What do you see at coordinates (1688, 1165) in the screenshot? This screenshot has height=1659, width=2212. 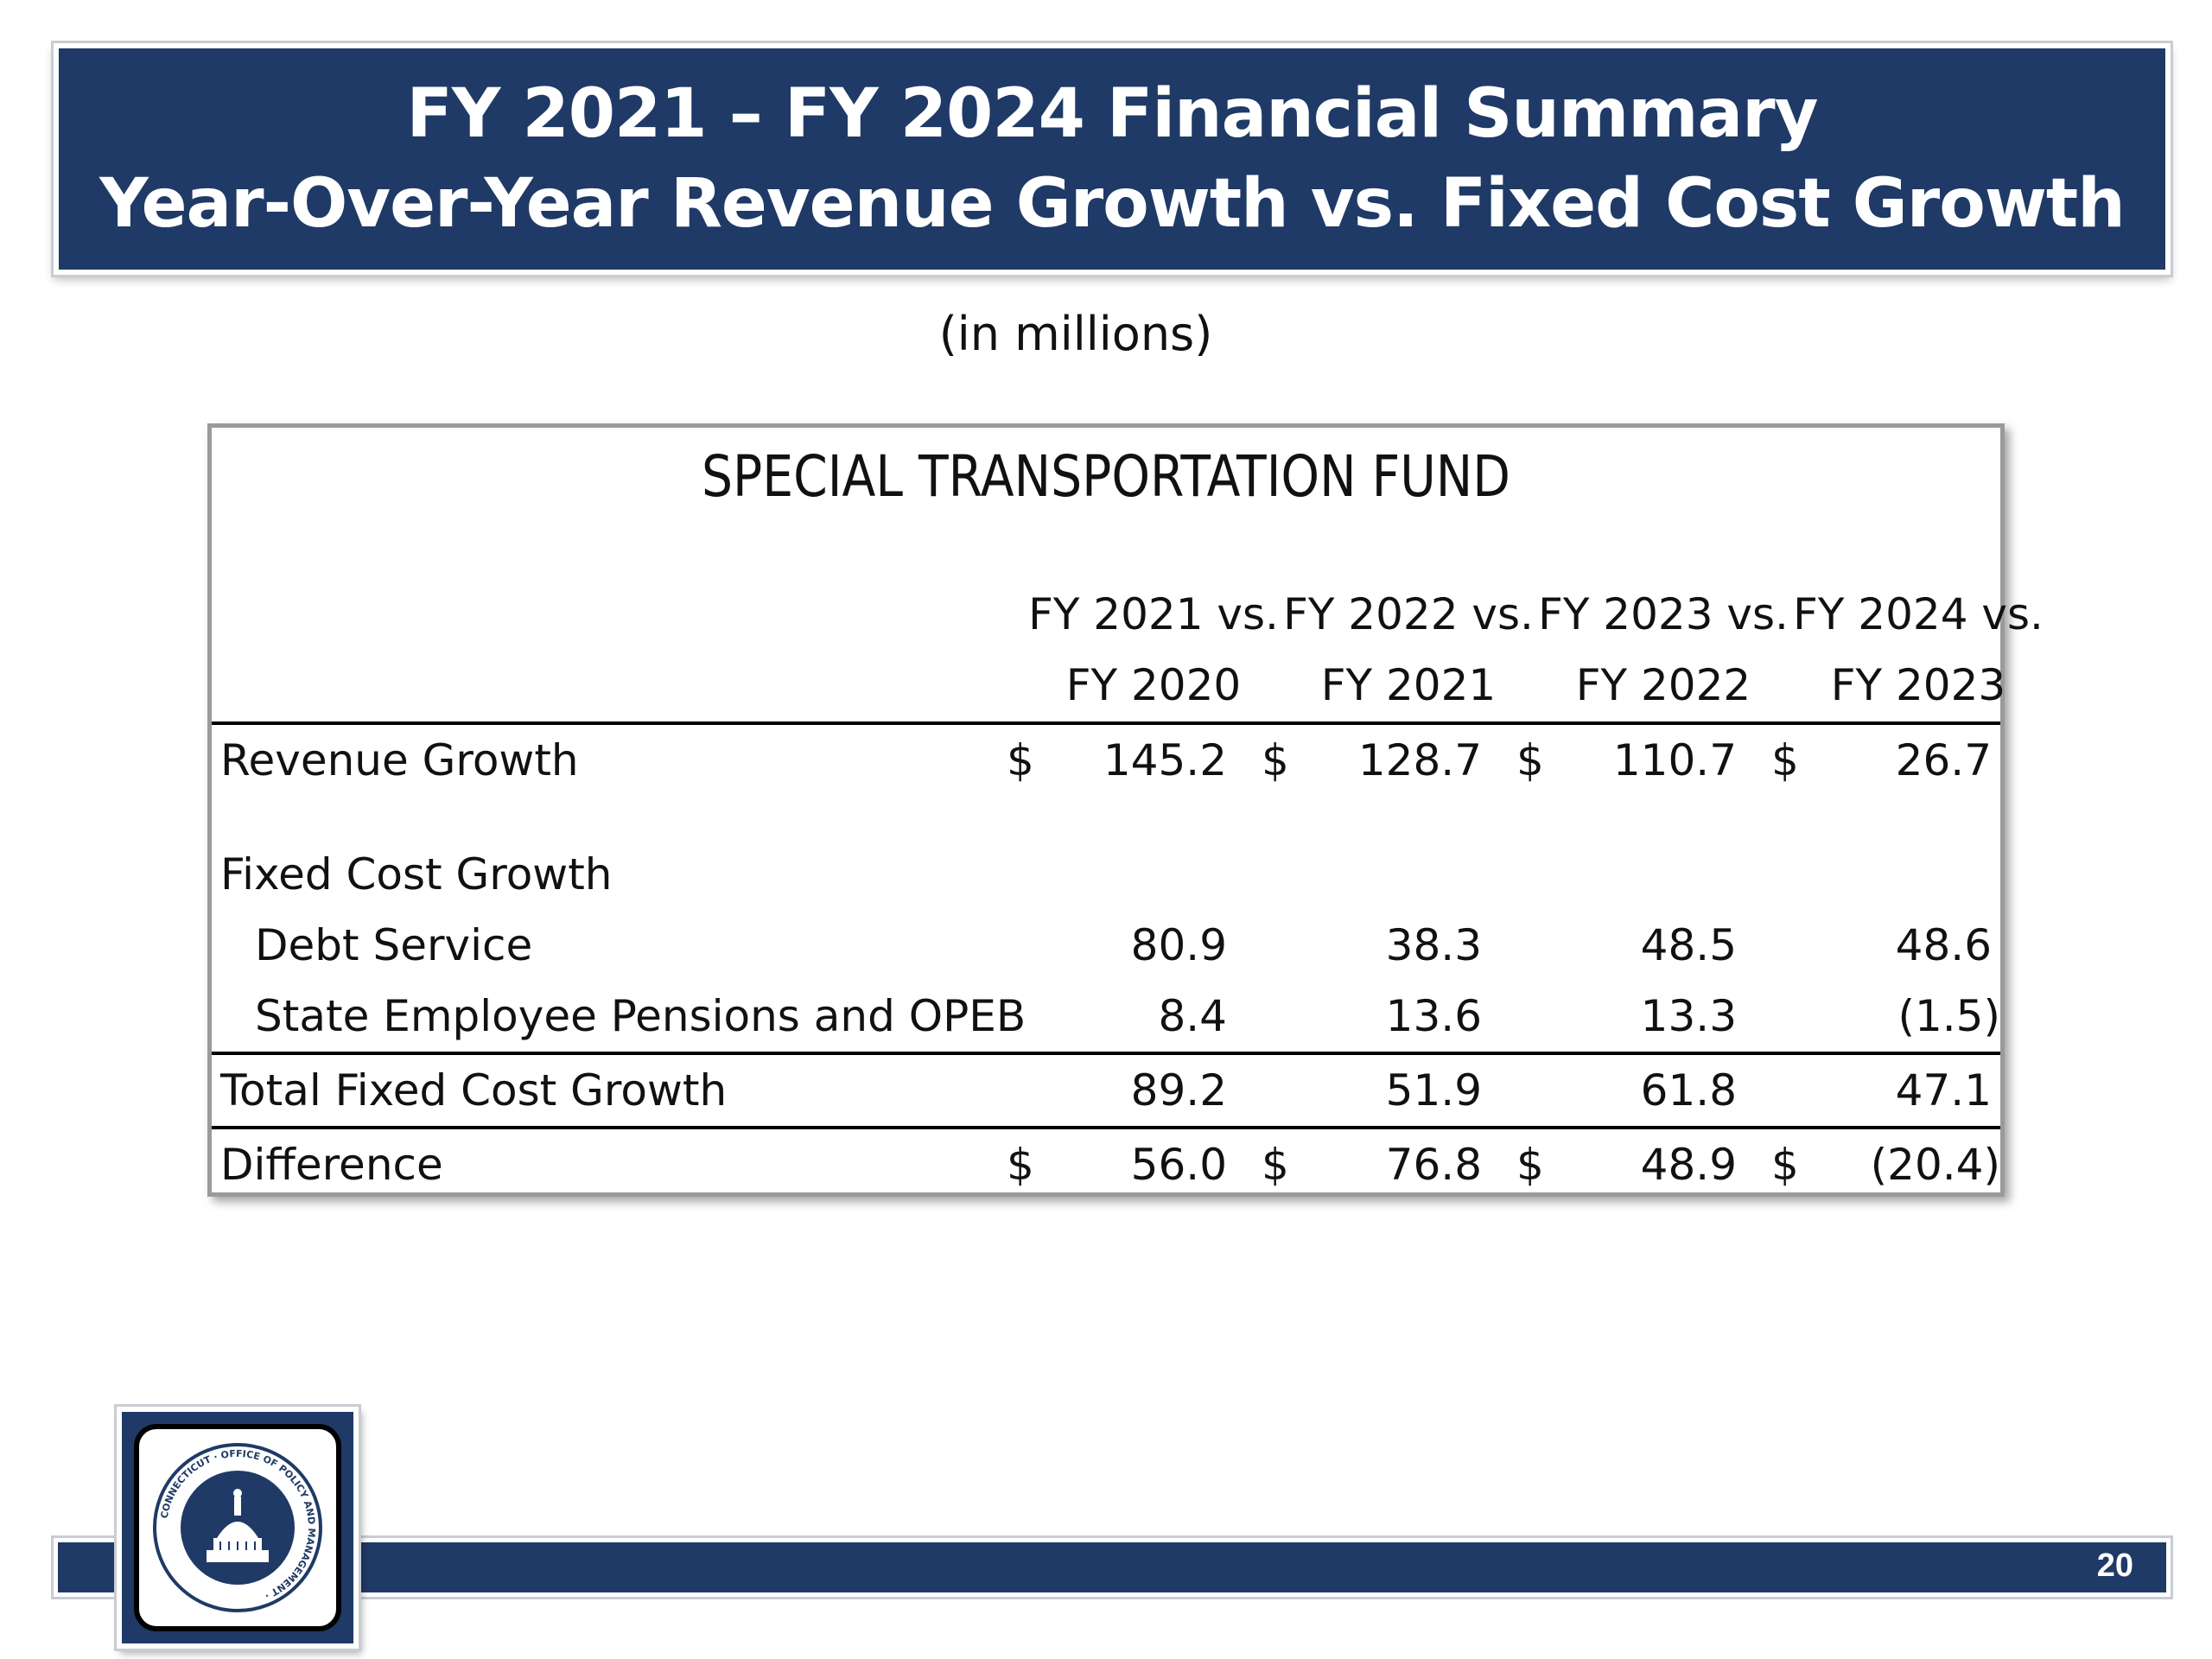 I see `cell-value: 48.9` at bounding box center [1688, 1165].